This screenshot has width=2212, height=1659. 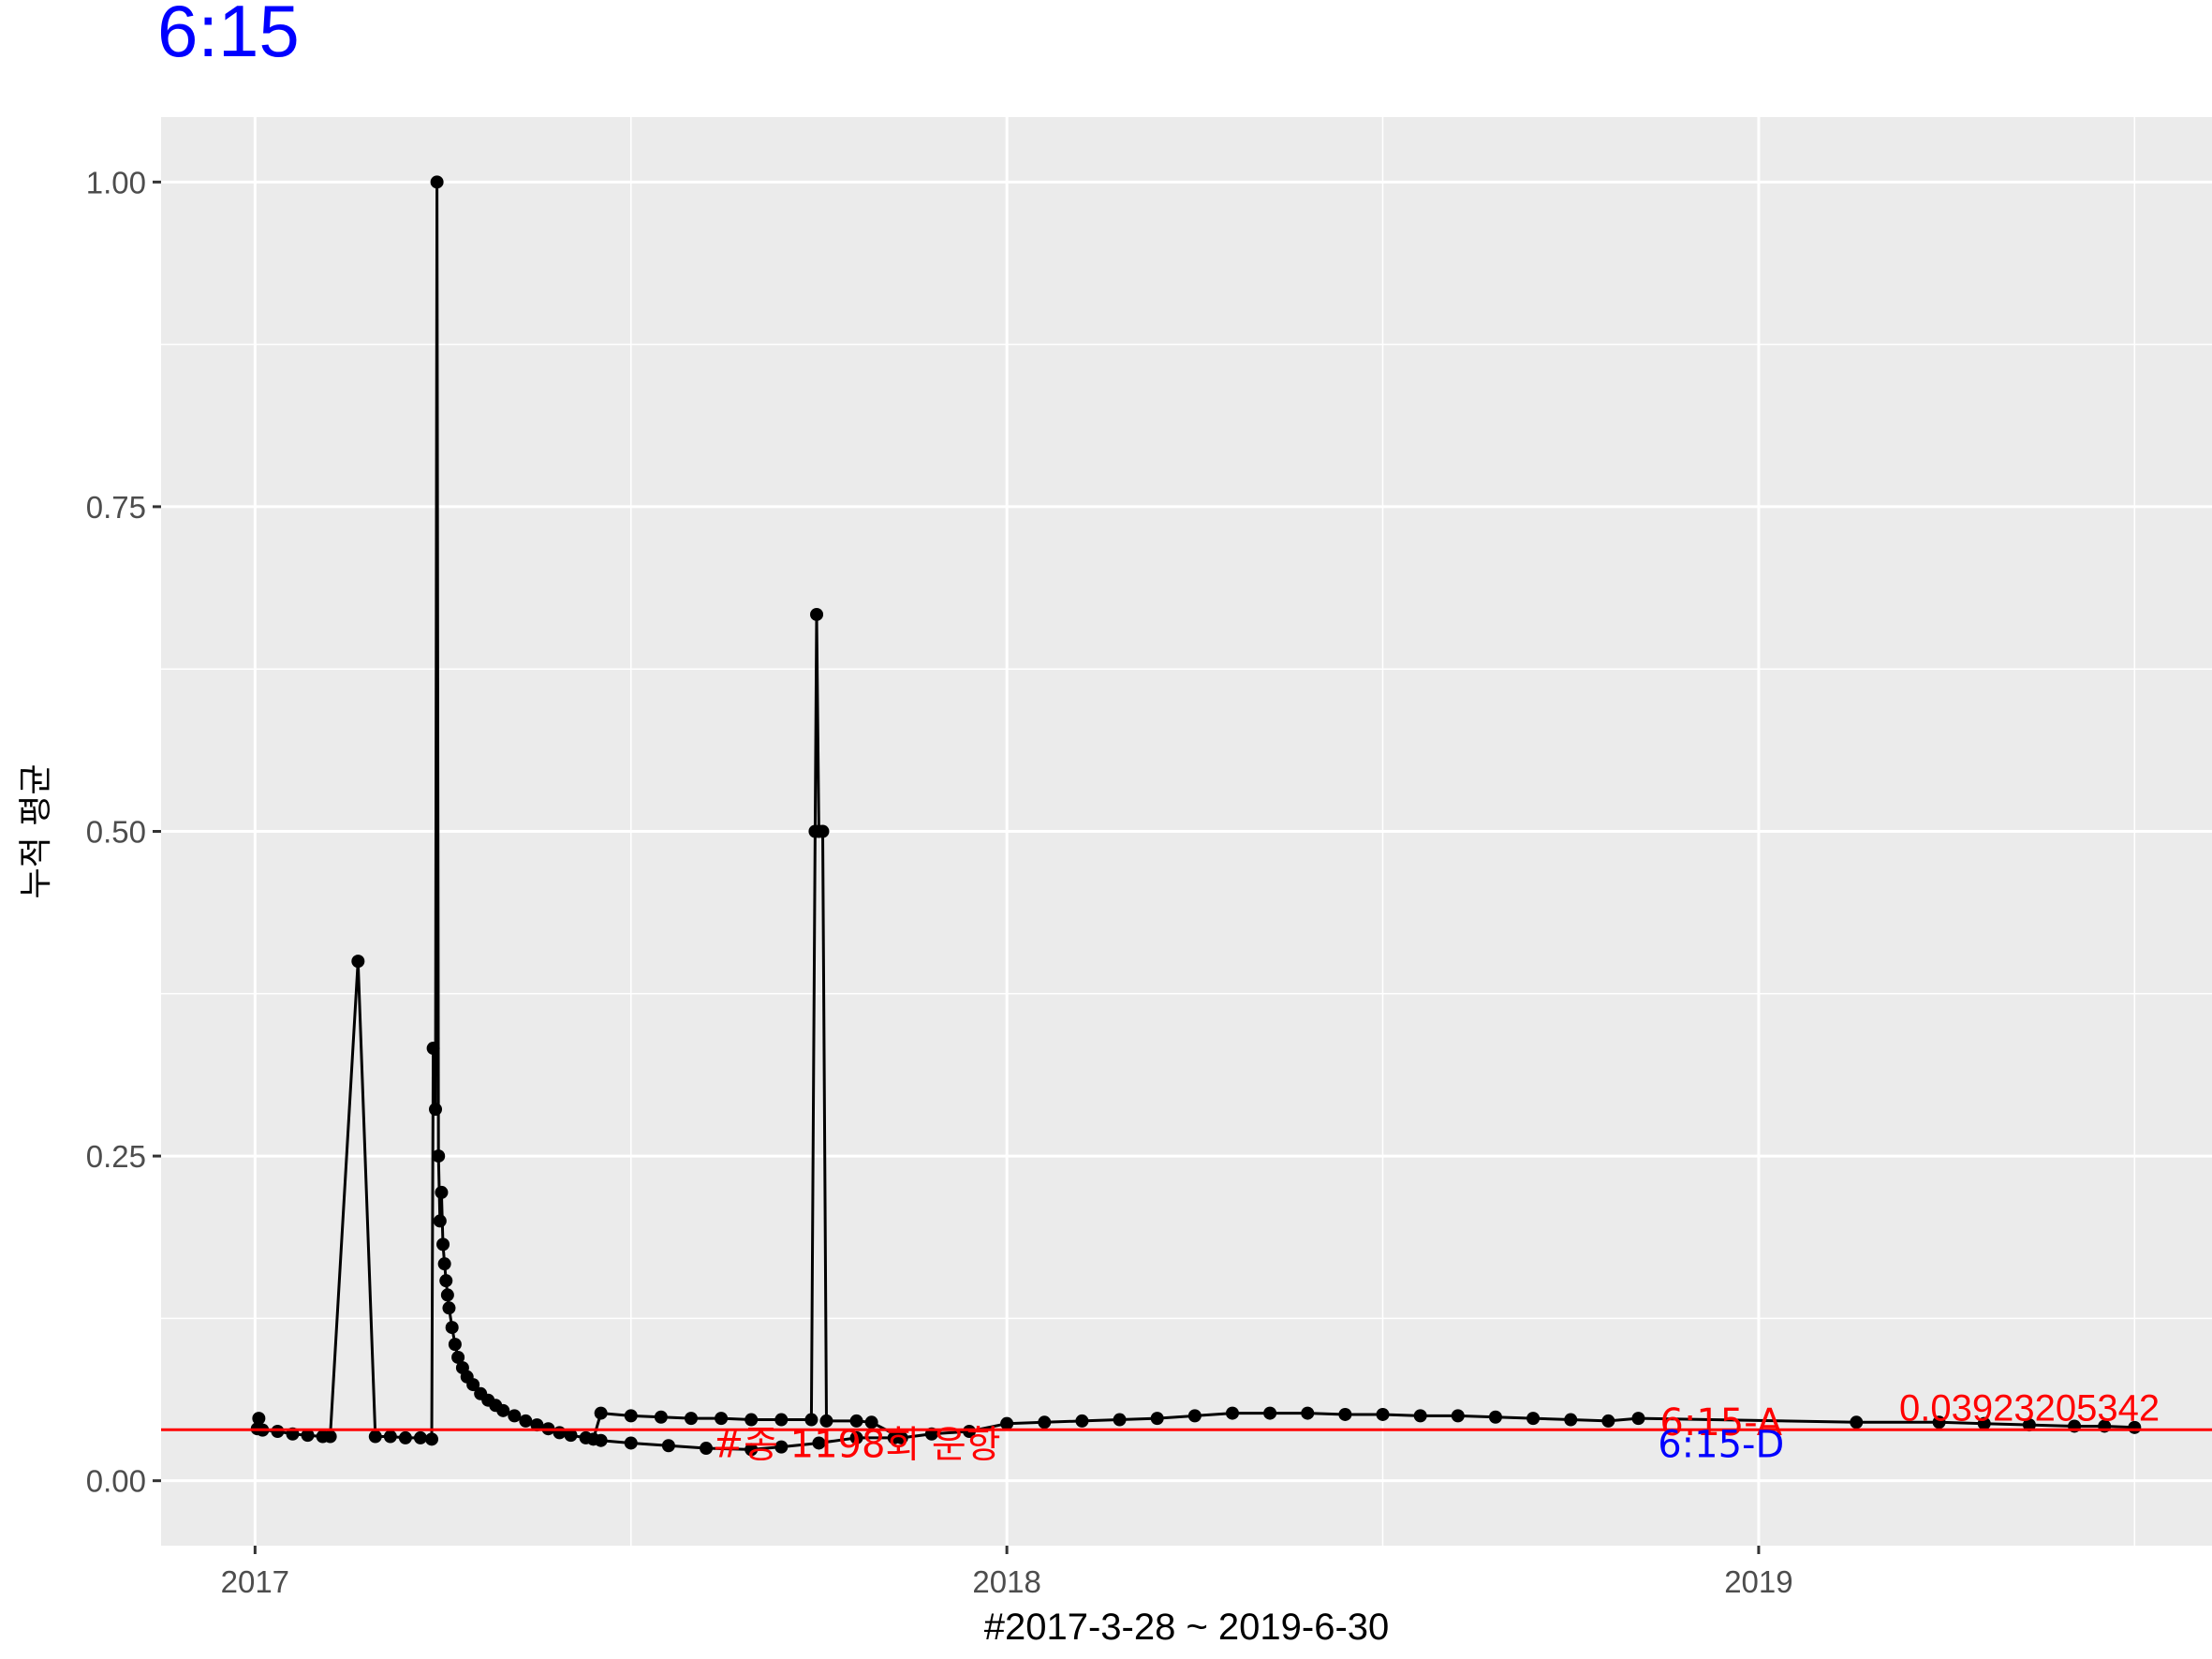 I want to click on annotation-text: 6:15-D, so click(x=1721, y=1446).